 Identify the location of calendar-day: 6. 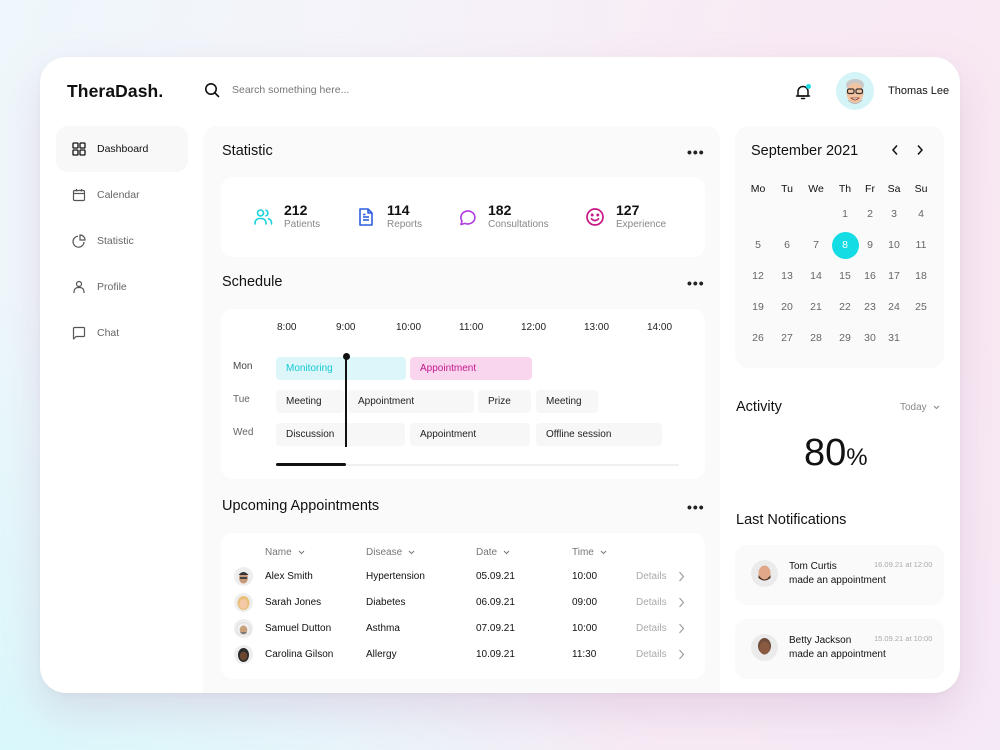
(787, 245).